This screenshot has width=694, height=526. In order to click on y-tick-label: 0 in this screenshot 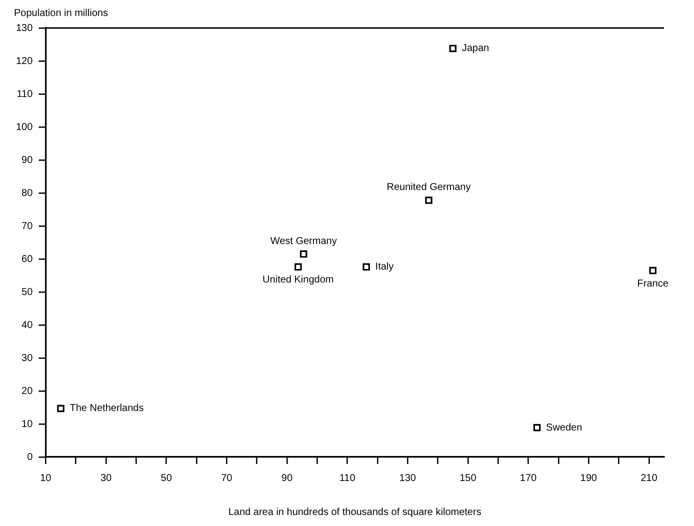, I will do `click(30, 457)`.